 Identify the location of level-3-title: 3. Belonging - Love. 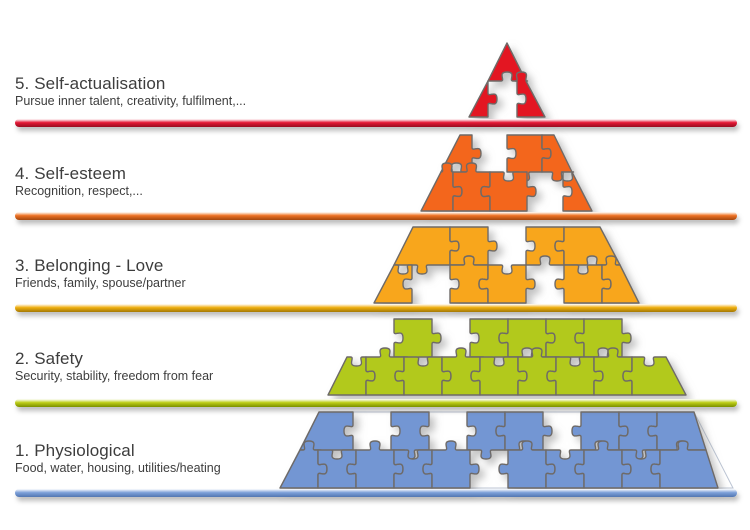
(89, 265).